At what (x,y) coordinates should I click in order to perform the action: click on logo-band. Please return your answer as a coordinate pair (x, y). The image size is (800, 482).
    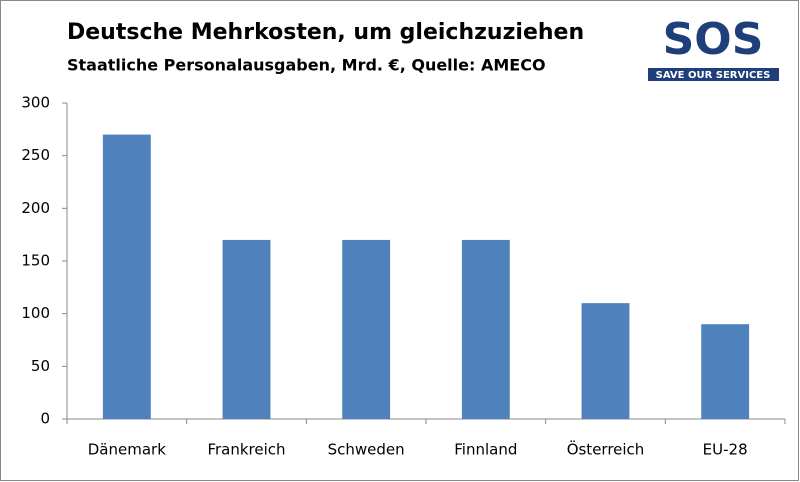
    Looking at the image, I should click on (713, 74).